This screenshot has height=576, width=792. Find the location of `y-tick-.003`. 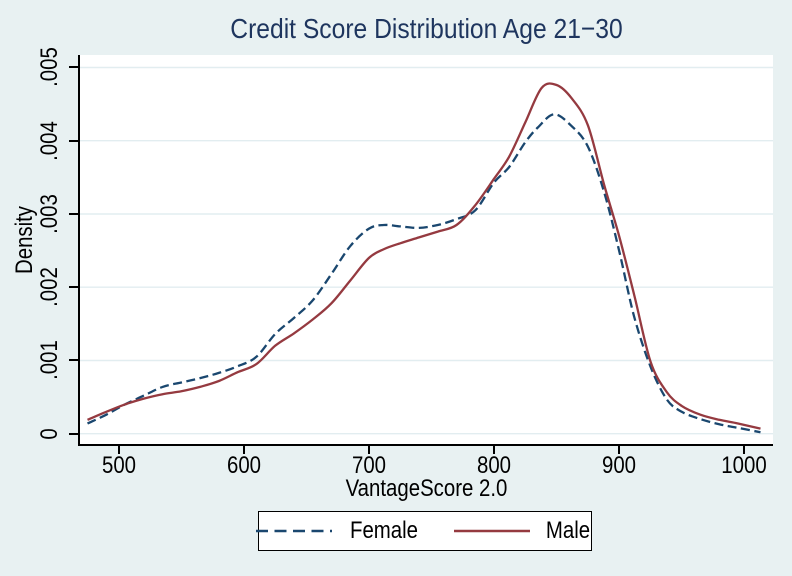

y-tick-.003 is located at coordinates (73, 214).